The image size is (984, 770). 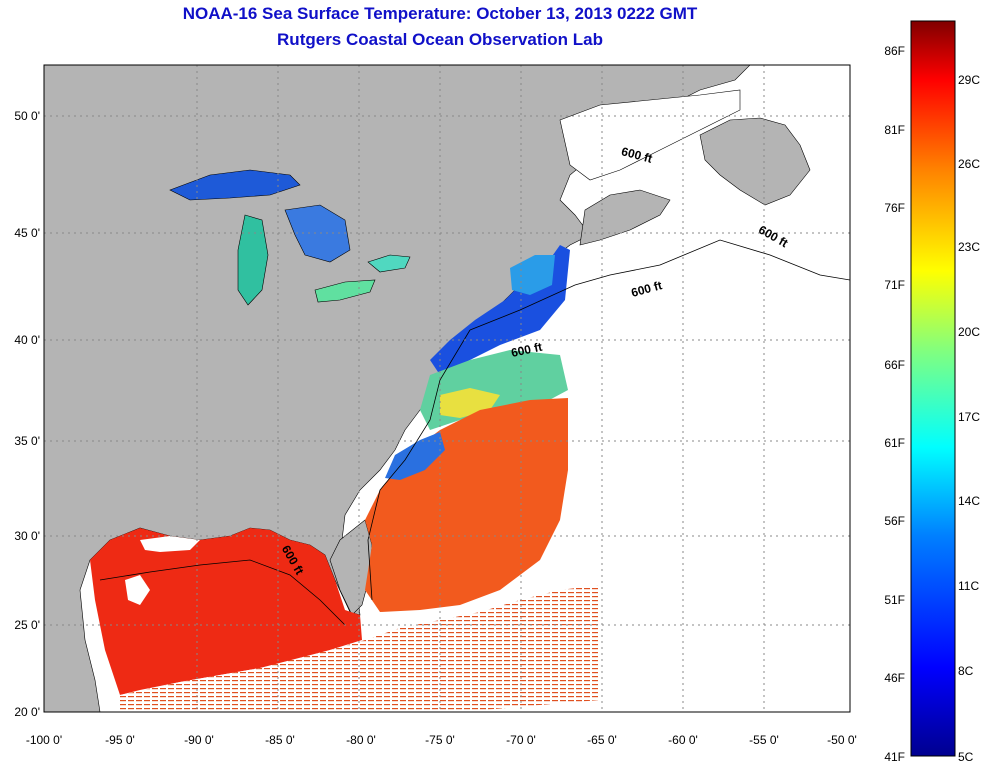 I want to click on sst-gulf-of-mexico, so click(x=226, y=611).